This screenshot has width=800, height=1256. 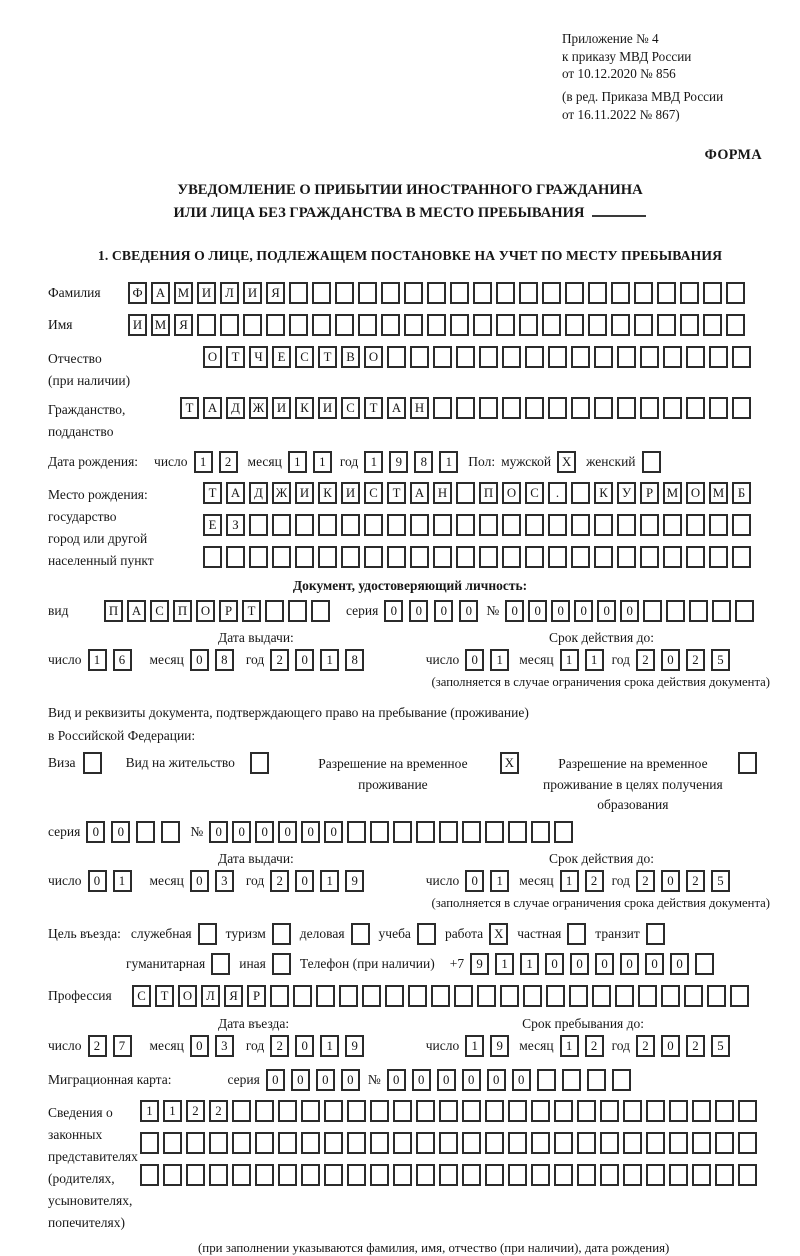 I want to click on doc-valid-year-input-cell: 2, so click(x=645, y=659).